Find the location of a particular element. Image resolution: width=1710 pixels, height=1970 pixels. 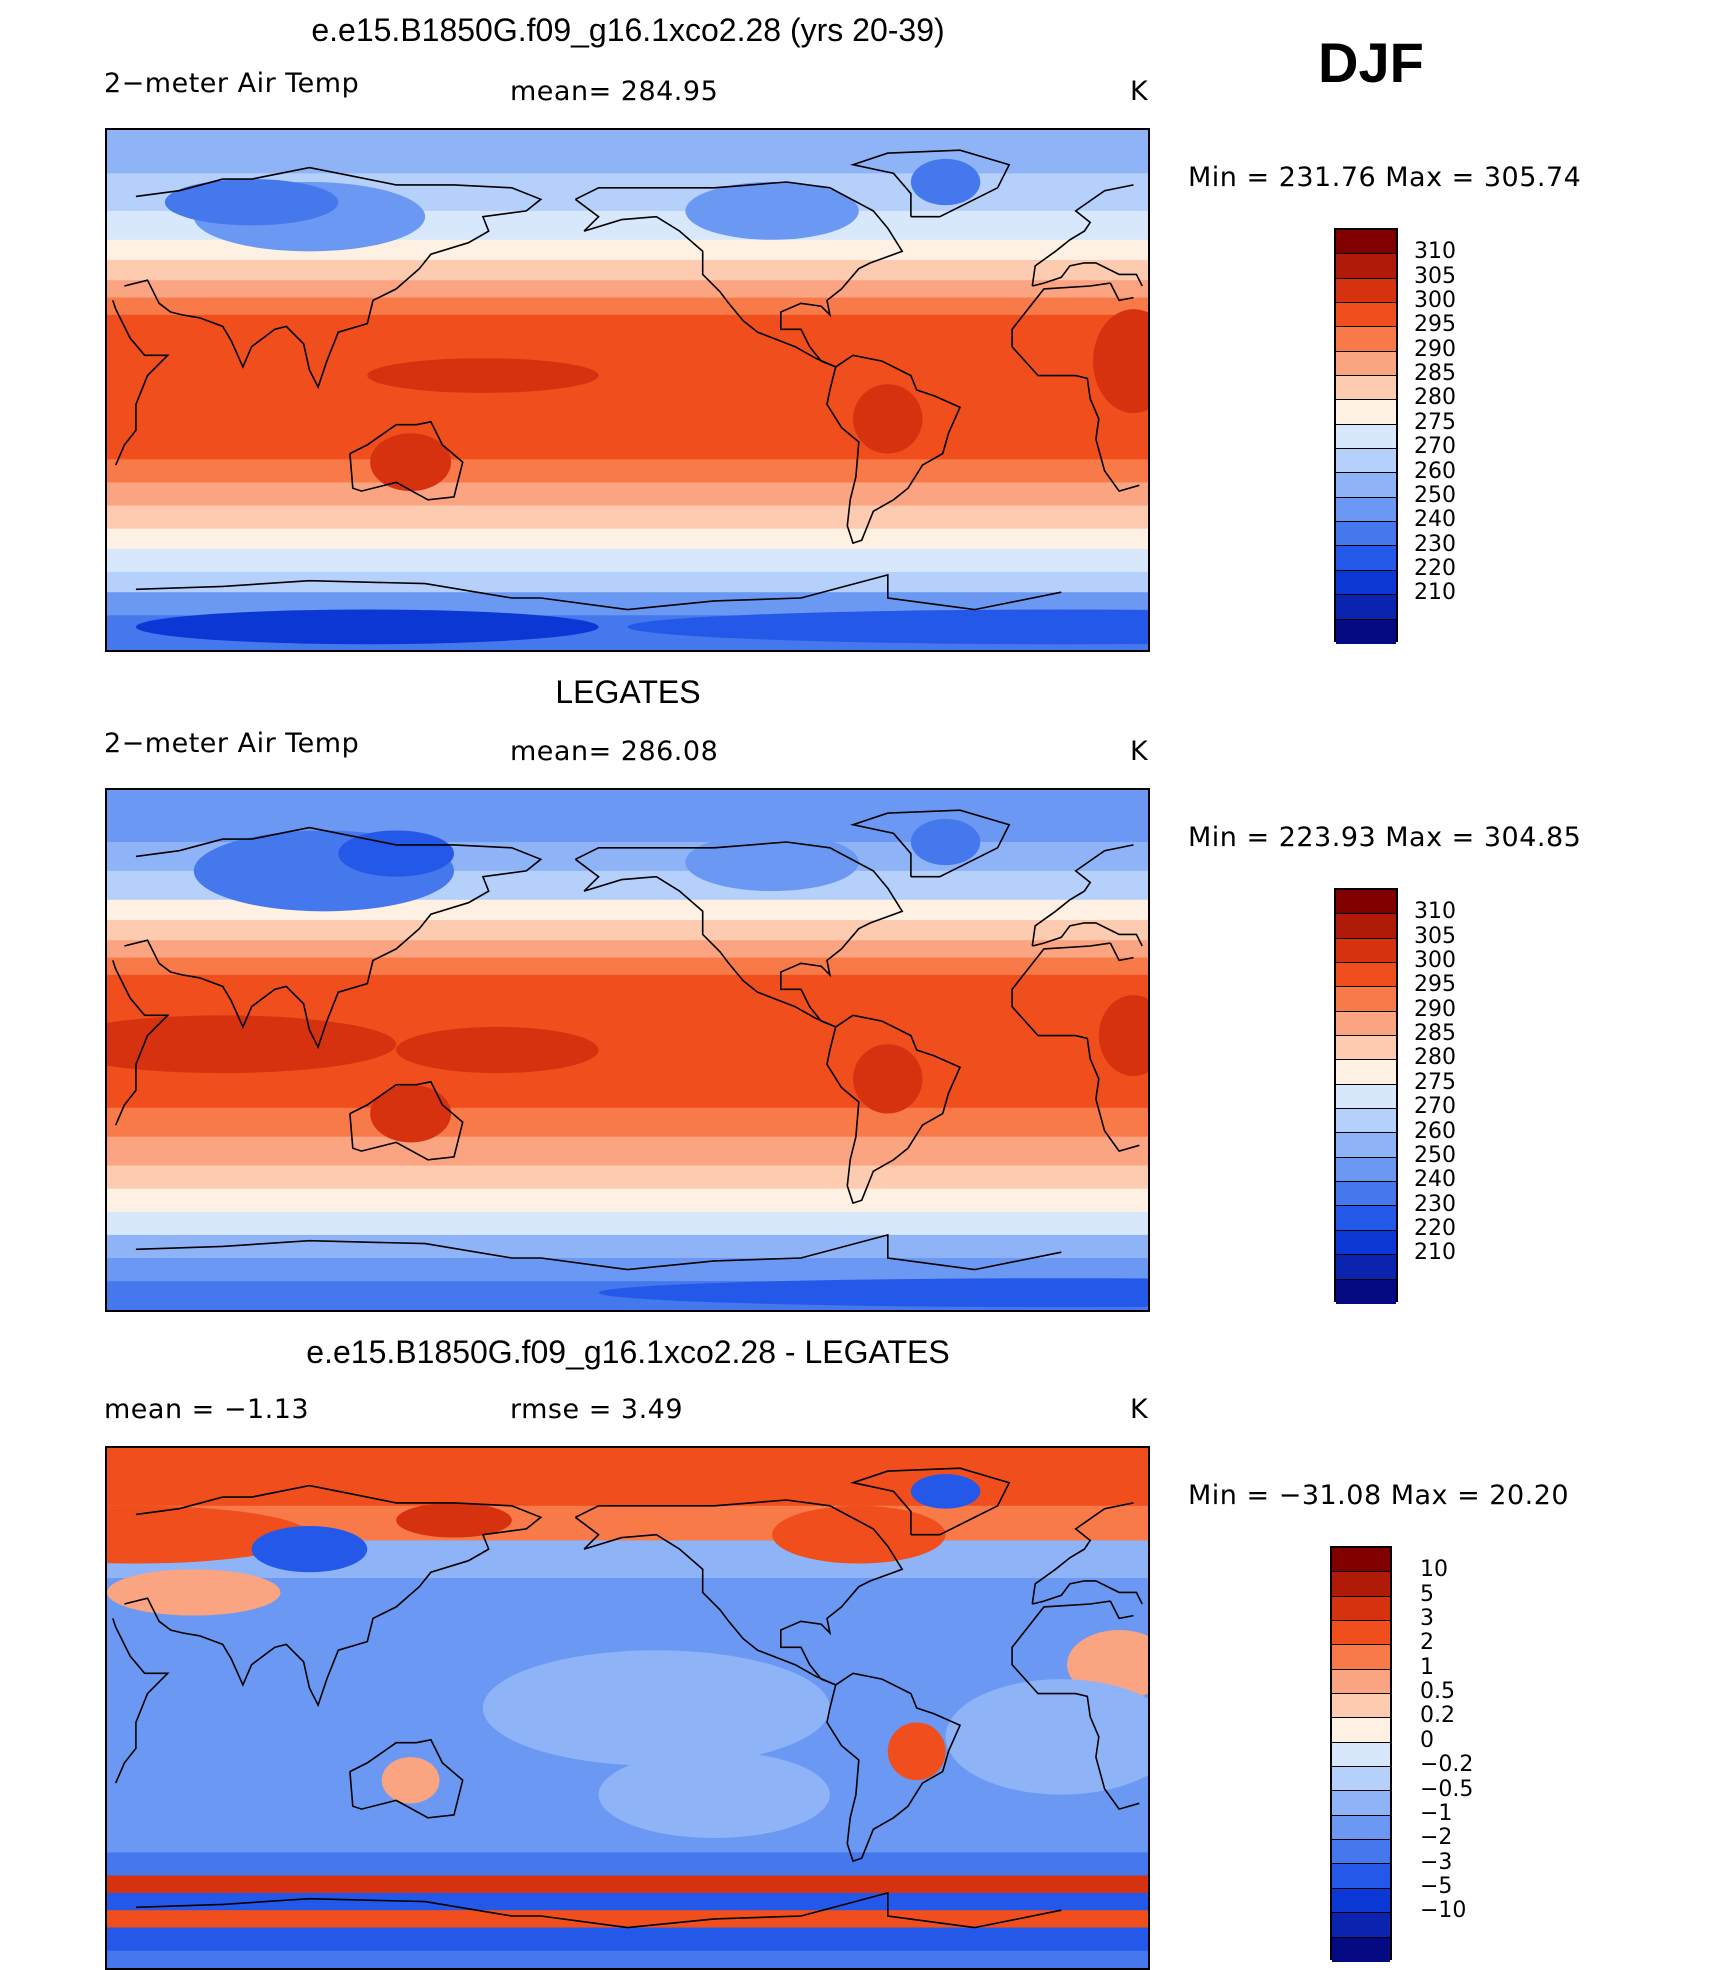

colorbar-tick-label: 300 is located at coordinates (1435, 961).